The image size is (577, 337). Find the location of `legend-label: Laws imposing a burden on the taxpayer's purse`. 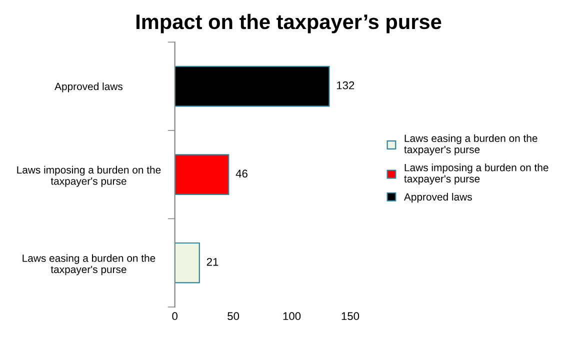

legend-label: Laws imposing a burden on the taxpayer's purse is located at coordinates (476, 174).